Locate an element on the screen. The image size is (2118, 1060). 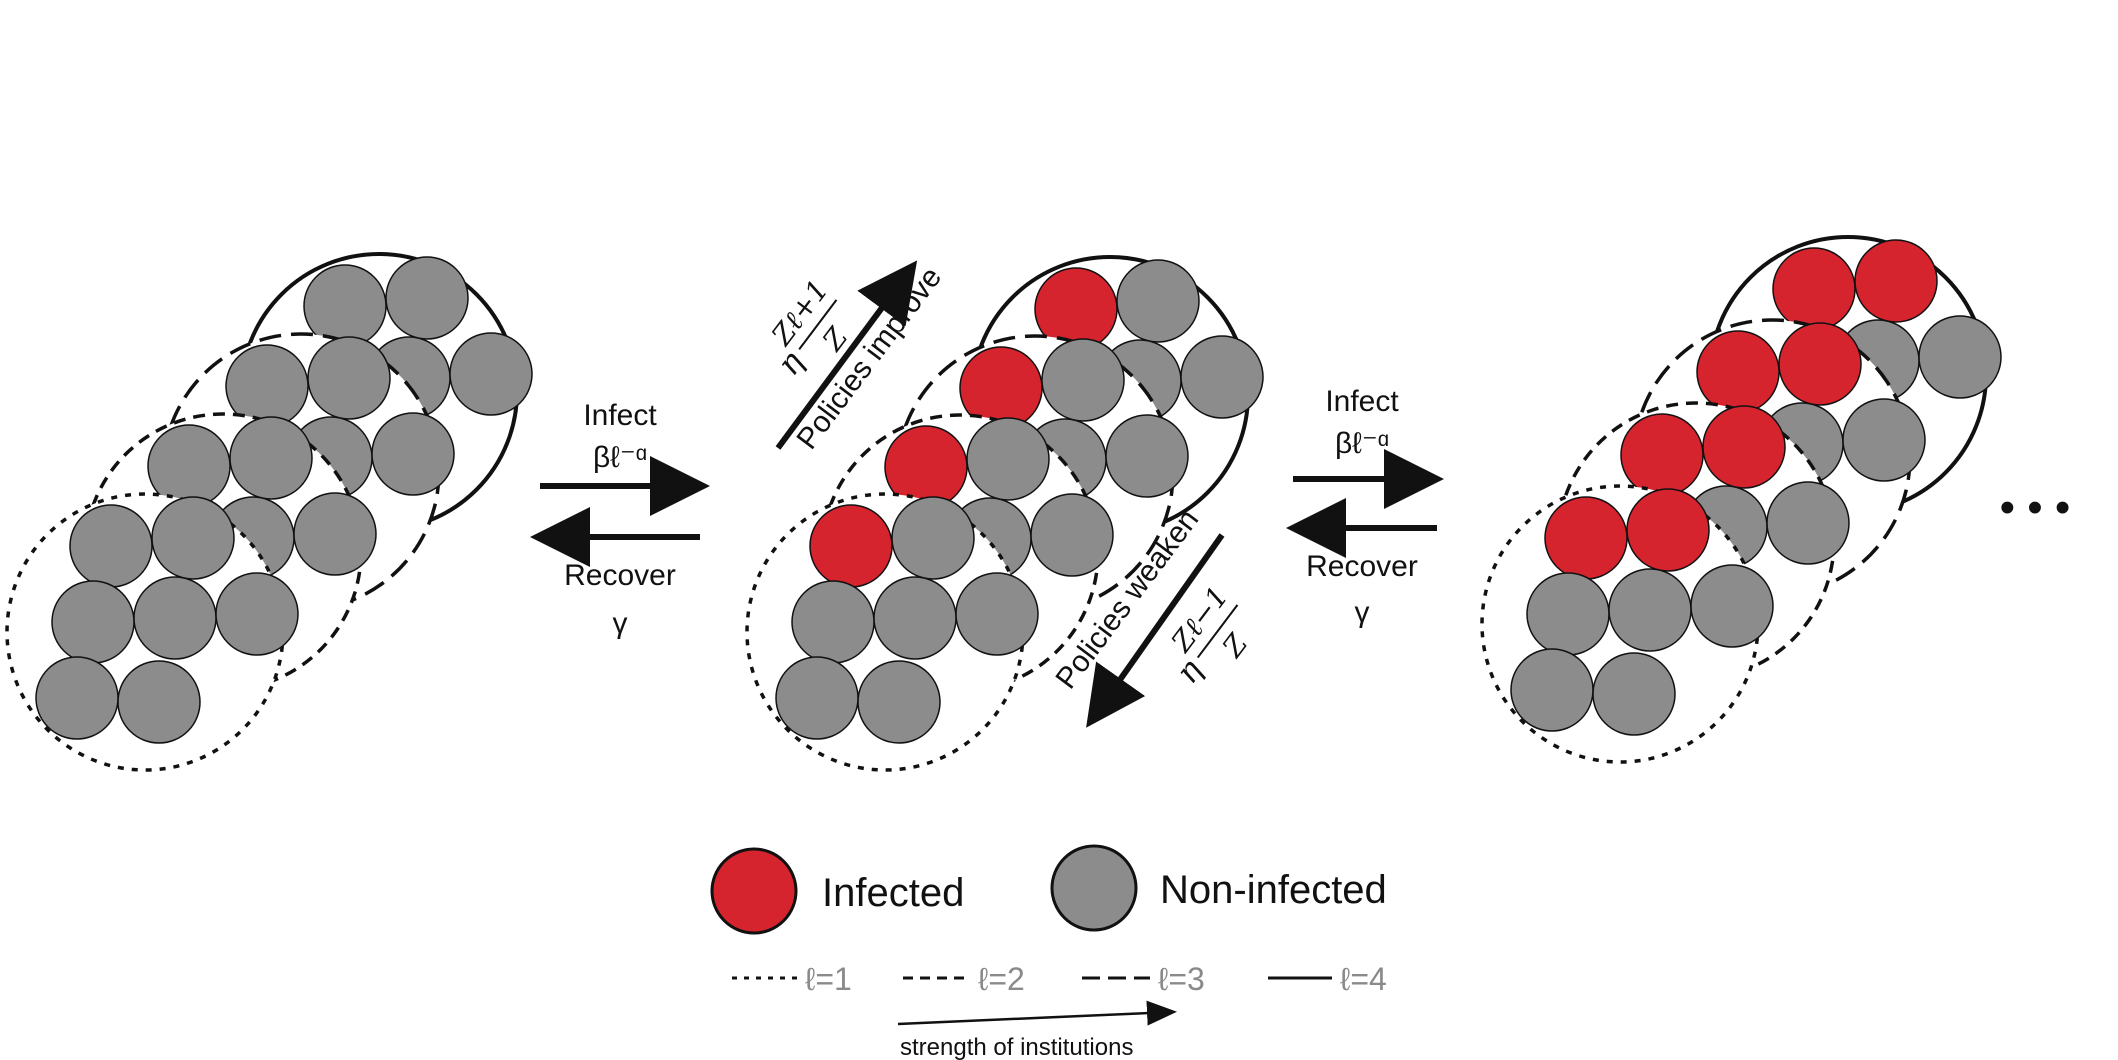
continuation-ellipsis: • • • is located at coordinates (2035, 507).